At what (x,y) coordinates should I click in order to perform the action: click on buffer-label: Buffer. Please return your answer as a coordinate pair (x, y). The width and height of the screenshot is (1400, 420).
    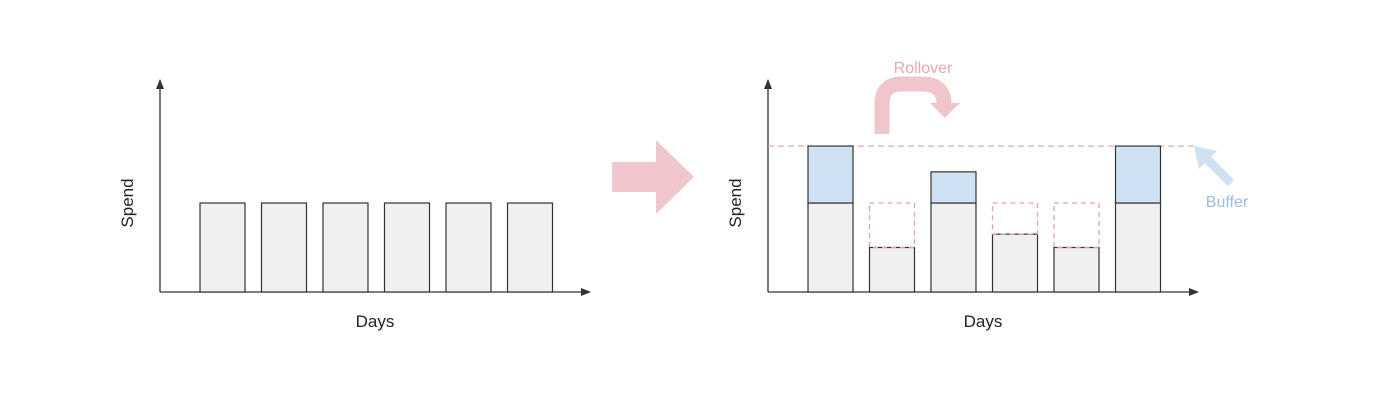
    Looking at the image, I should click on (1227, 202).